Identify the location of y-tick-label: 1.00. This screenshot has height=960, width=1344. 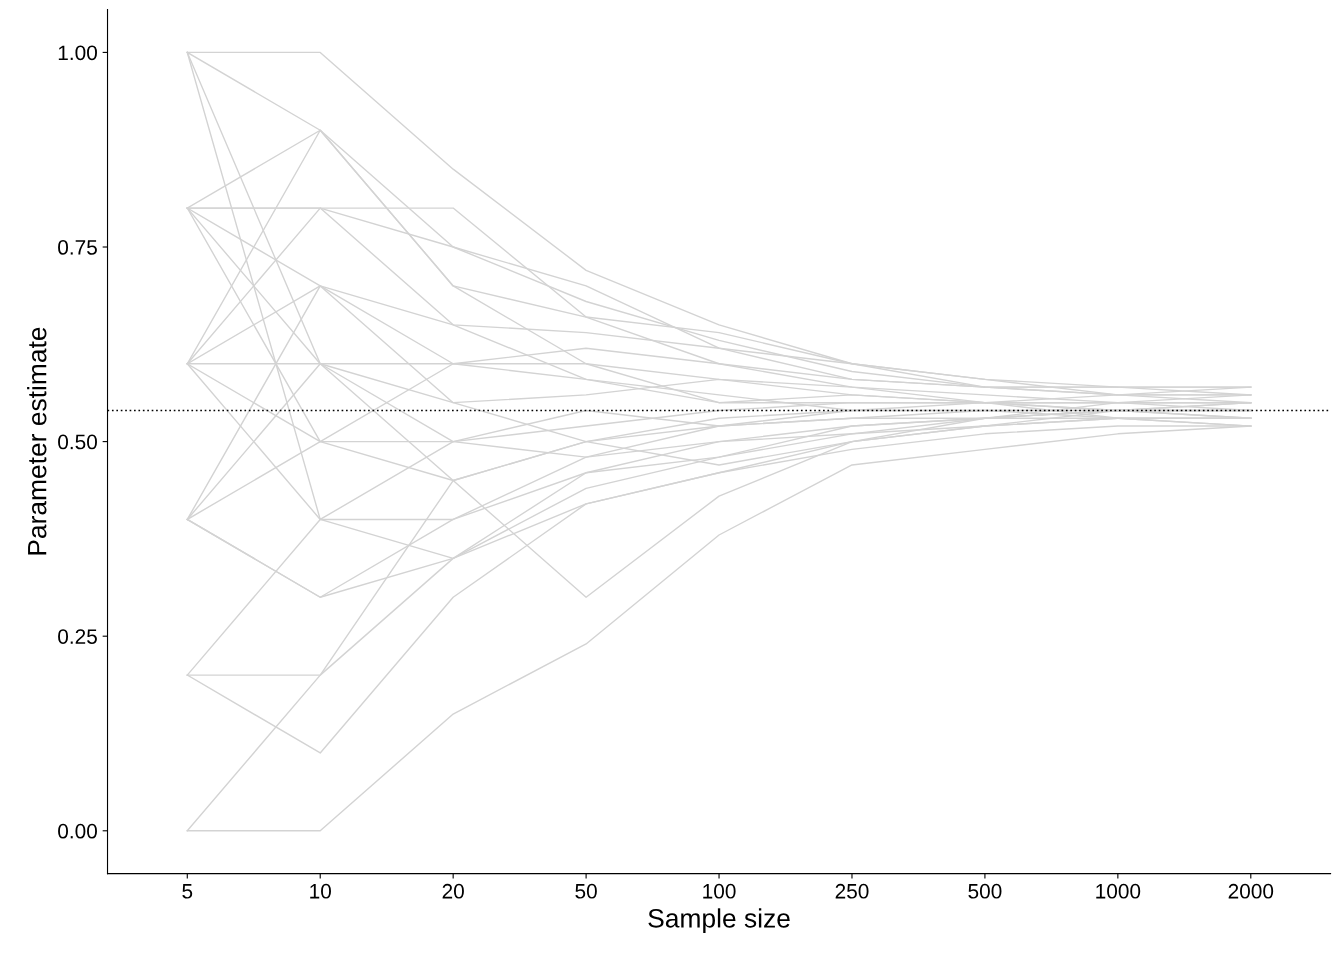
(77, 53).